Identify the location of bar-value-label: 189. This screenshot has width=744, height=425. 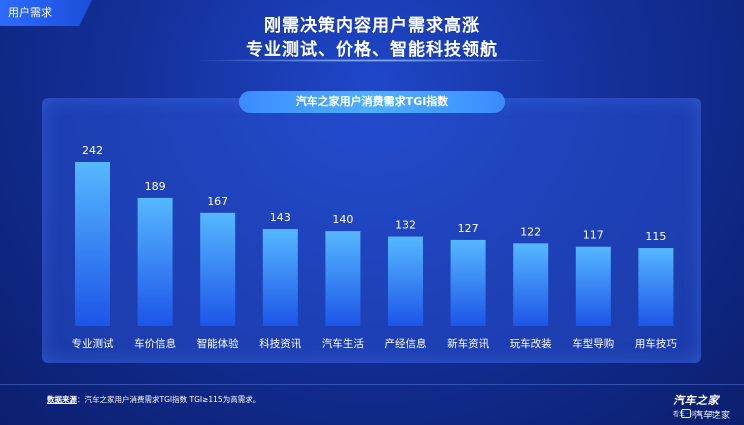
(155, 186).